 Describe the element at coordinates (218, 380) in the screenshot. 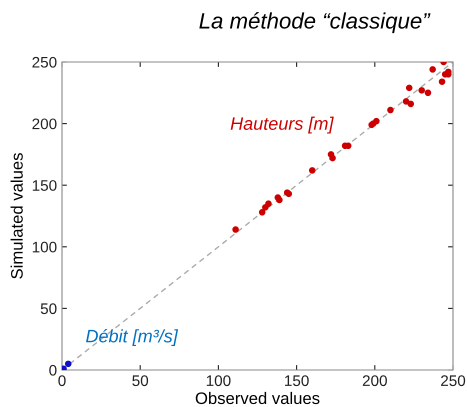

I see `x-tick-label: 100` at that location.